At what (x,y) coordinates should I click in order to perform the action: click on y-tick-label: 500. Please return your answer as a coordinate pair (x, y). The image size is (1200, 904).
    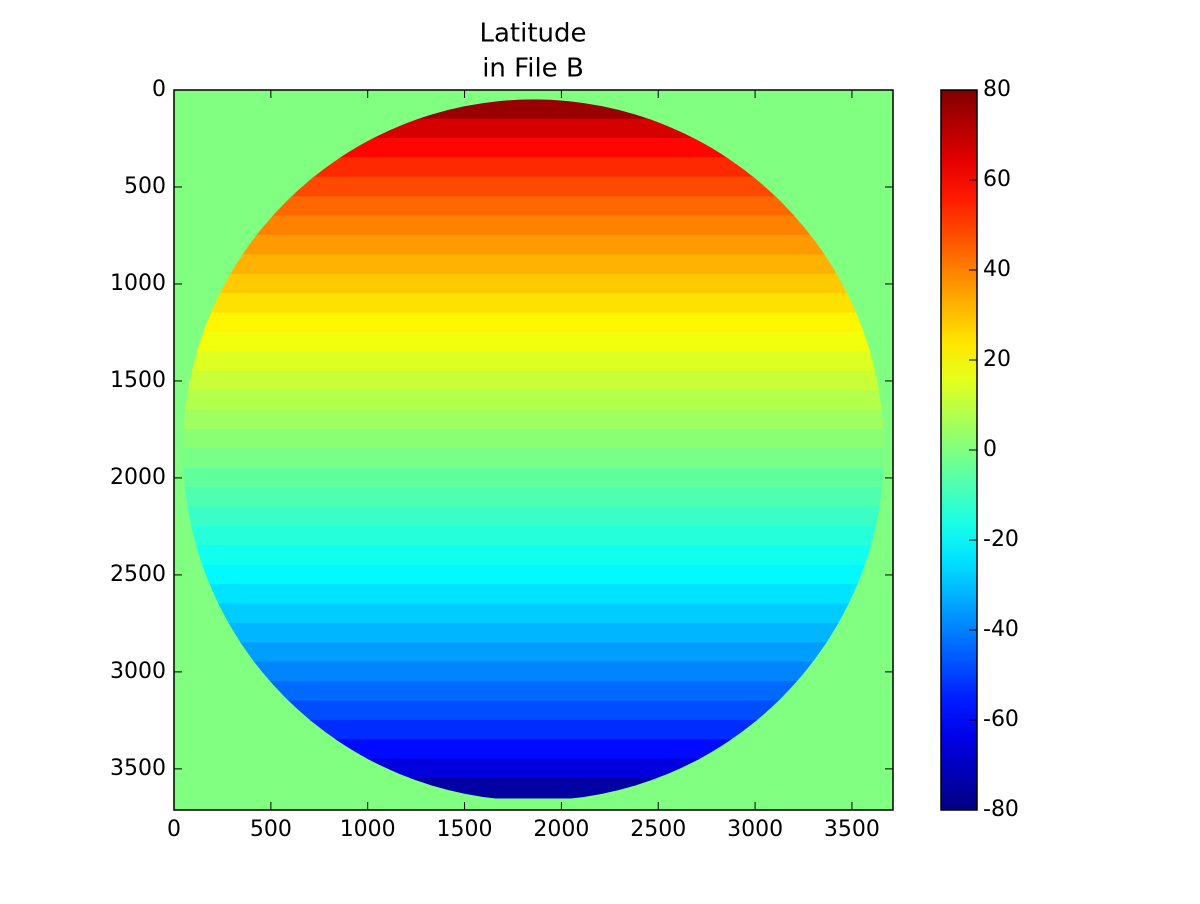
    Looking at the image, I should click on (145, 186).